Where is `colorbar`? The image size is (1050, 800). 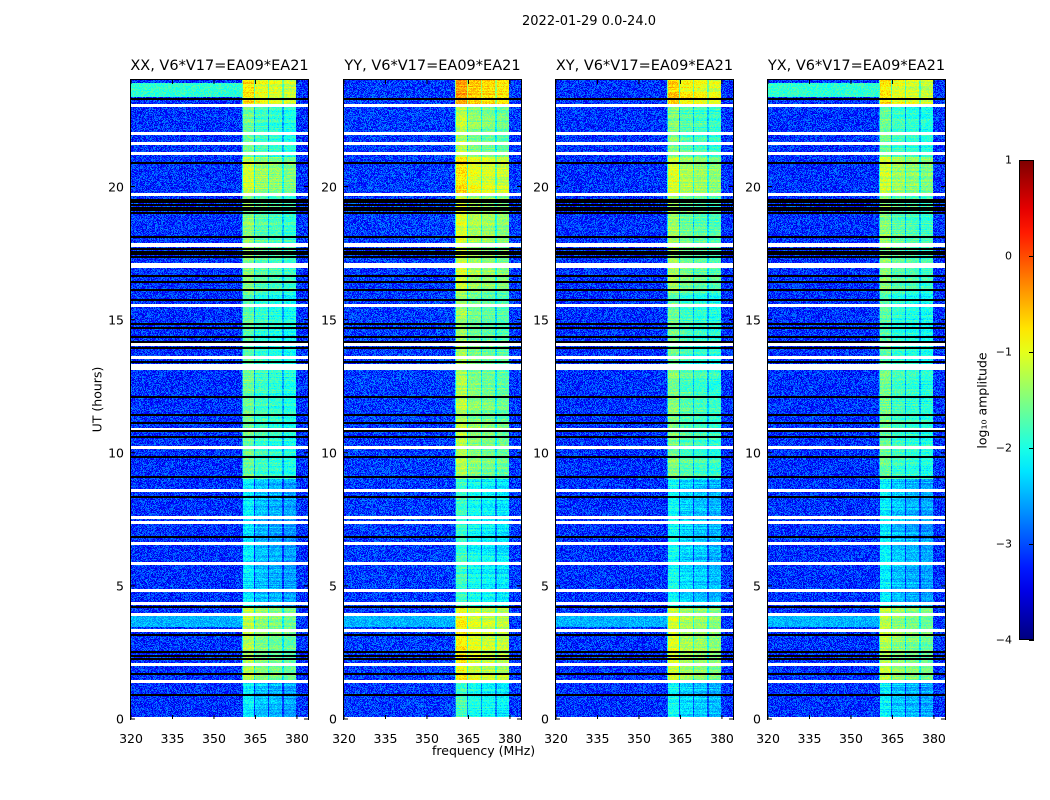
colorbar is located at coordinates (1026, 400).